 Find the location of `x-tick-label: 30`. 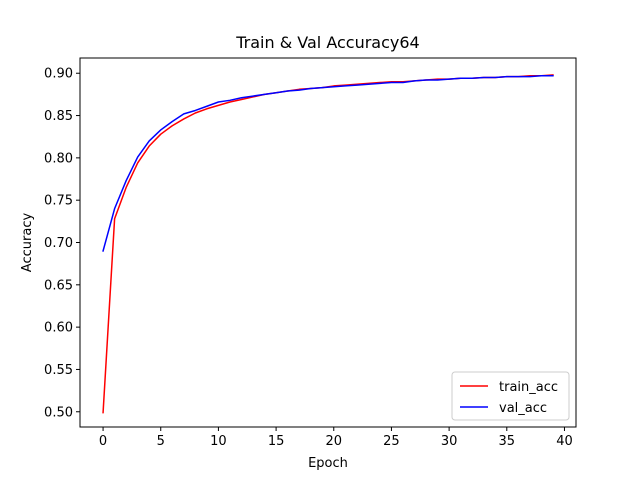

x-tick-label: 30 is located at coordinates (449, 441).